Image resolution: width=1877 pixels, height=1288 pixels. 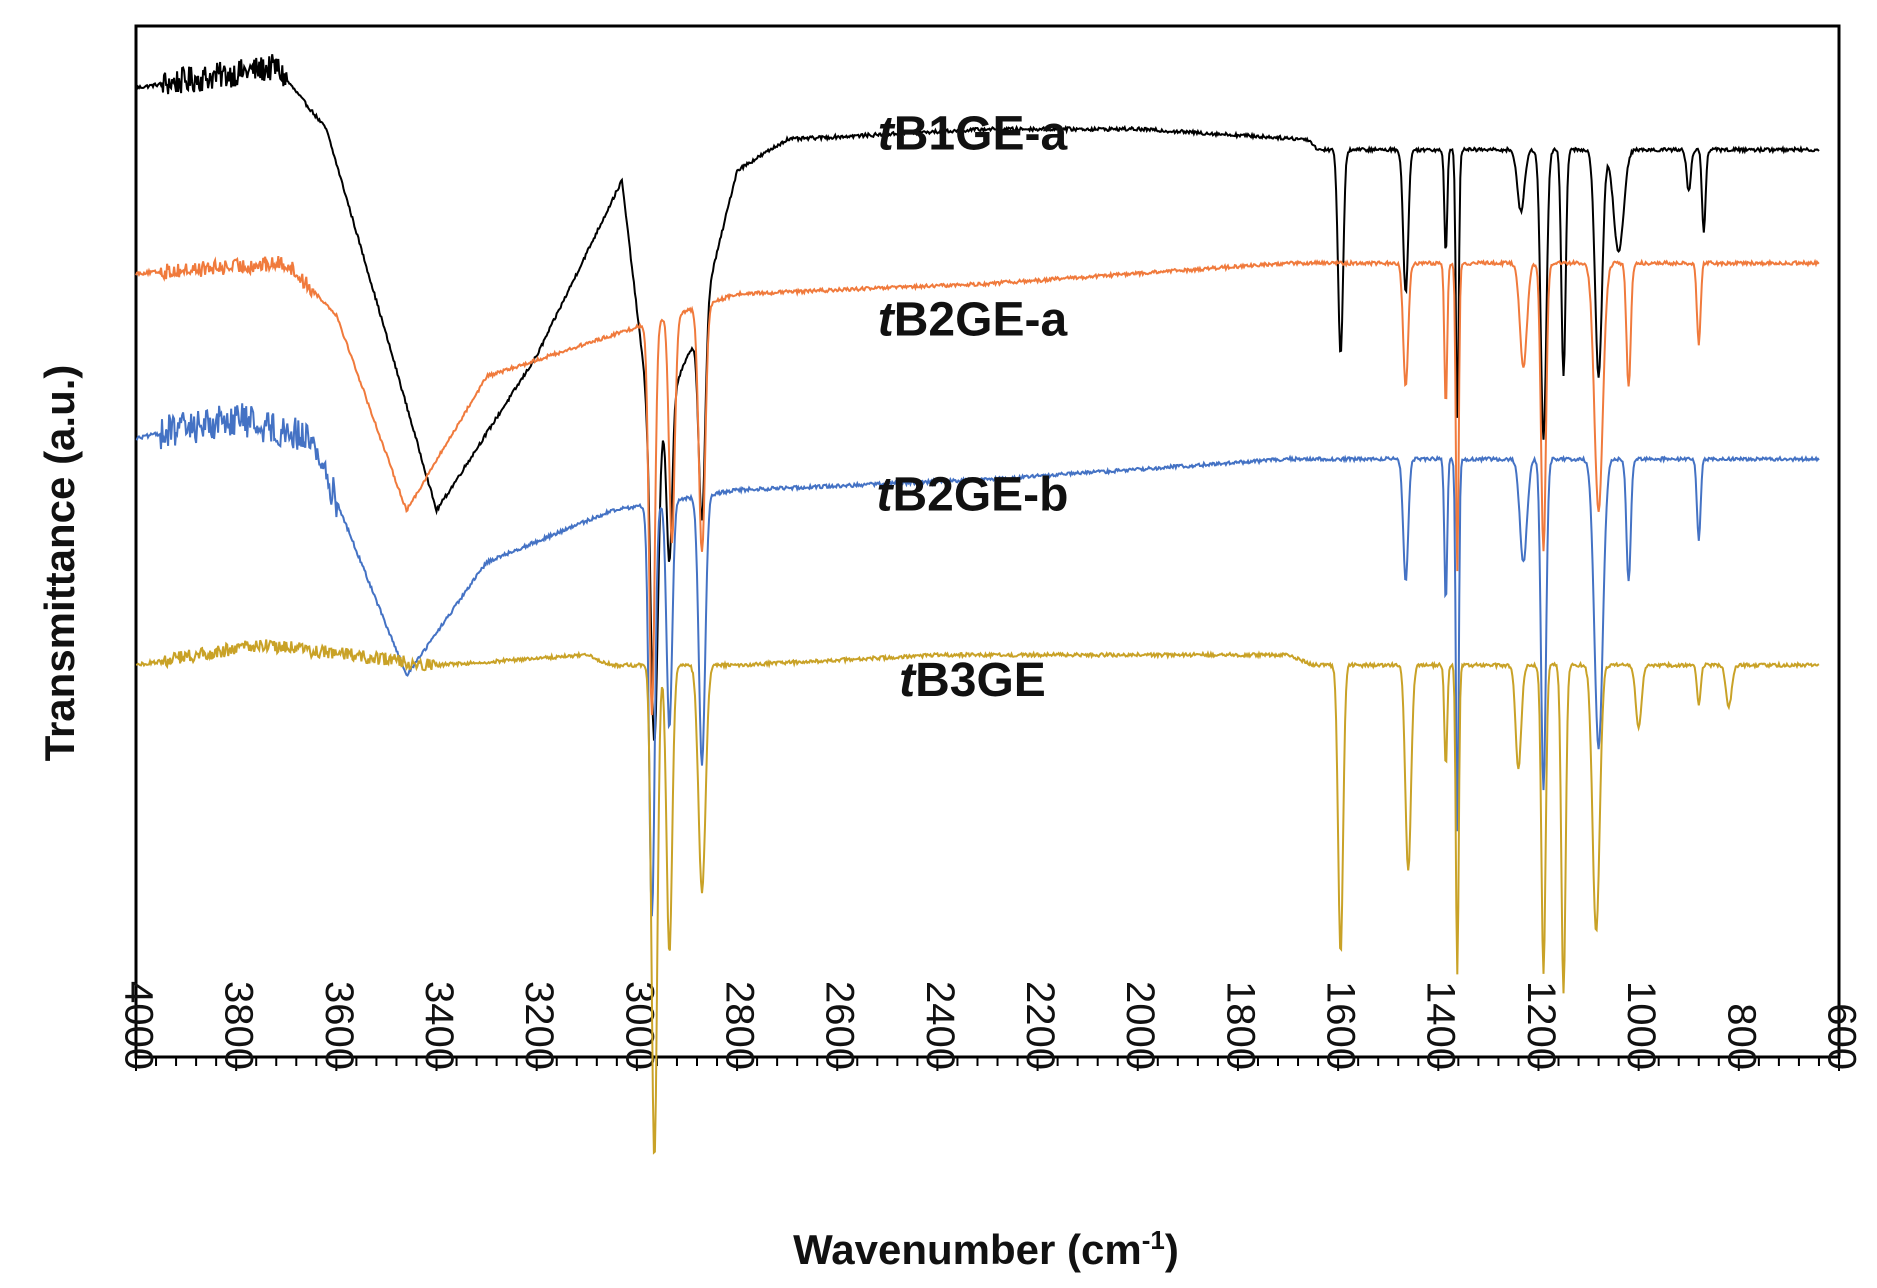 I want to click on series-label-rest: B2GE-b, so click(x=980, y=495).